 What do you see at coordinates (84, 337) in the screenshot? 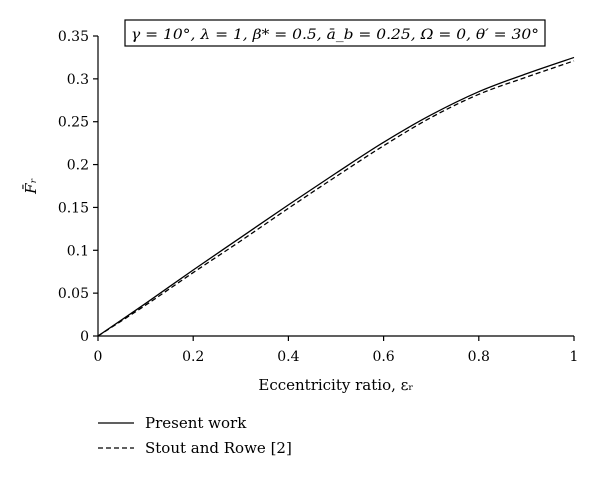
I see `y-tick-label: 0` at bounding box center [84, 337].